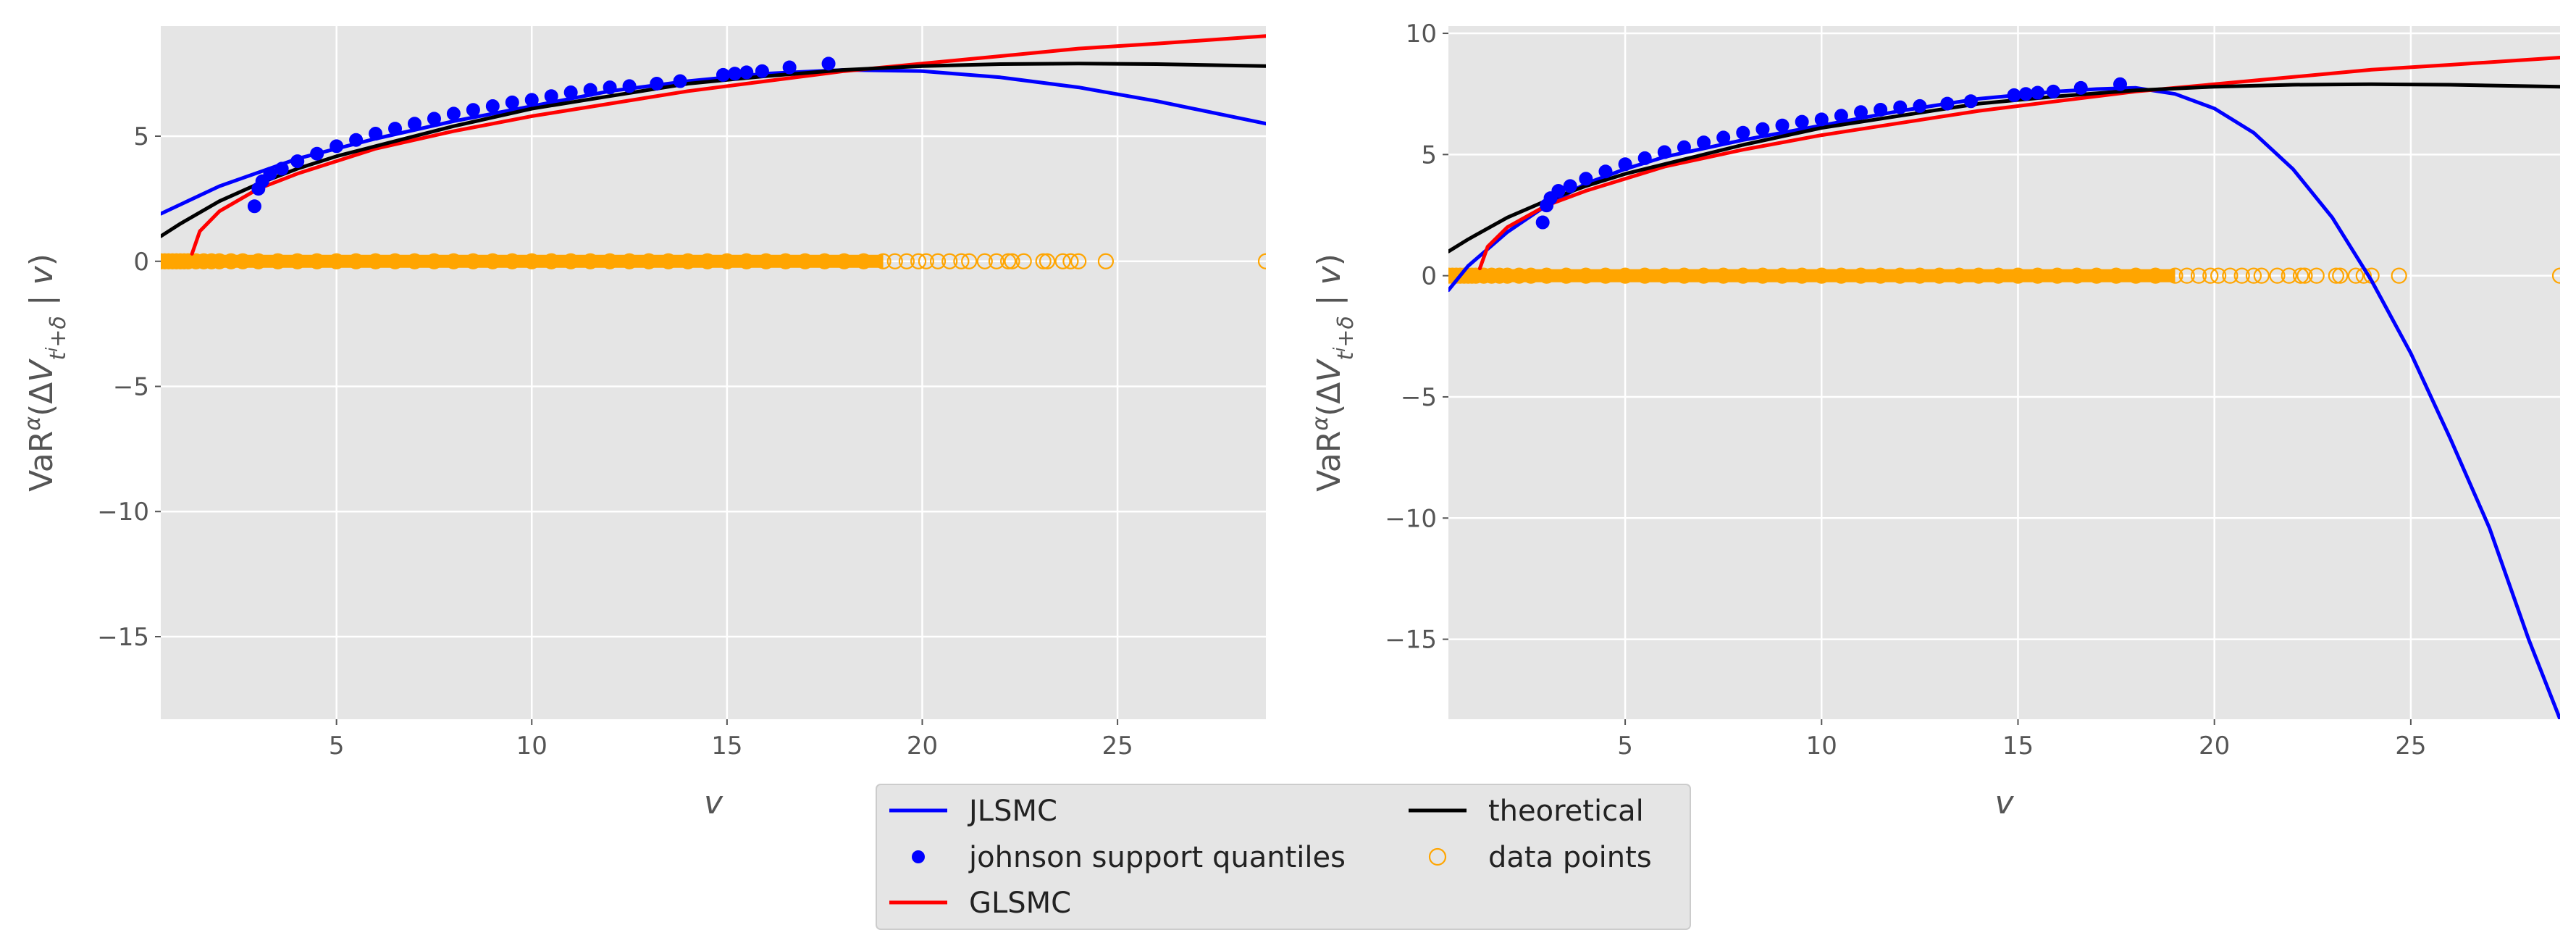  I want to click on legend-swatch-marker, so click(918, 856).